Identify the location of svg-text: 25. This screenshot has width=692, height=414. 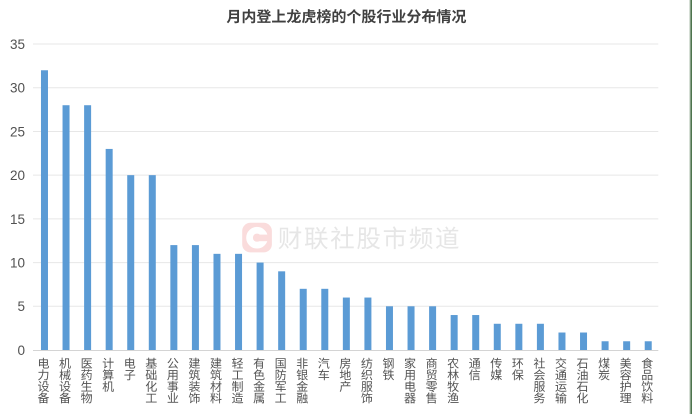
(17, 131).